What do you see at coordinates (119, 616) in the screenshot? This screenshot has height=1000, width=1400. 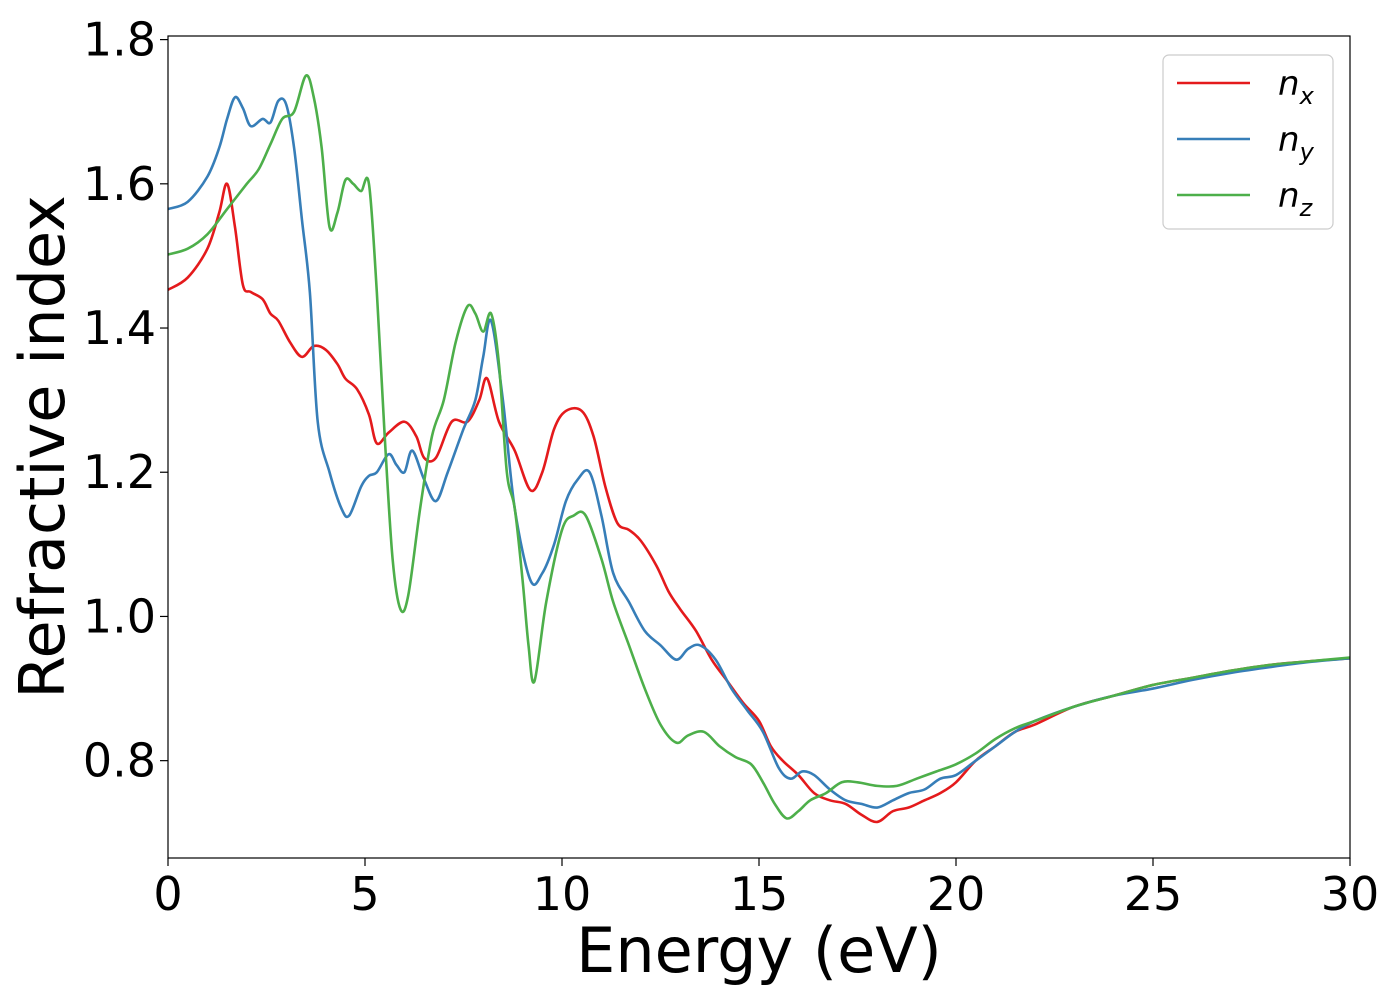 I see `y-tick-label: 1.0` at bounding box center [119, 616].